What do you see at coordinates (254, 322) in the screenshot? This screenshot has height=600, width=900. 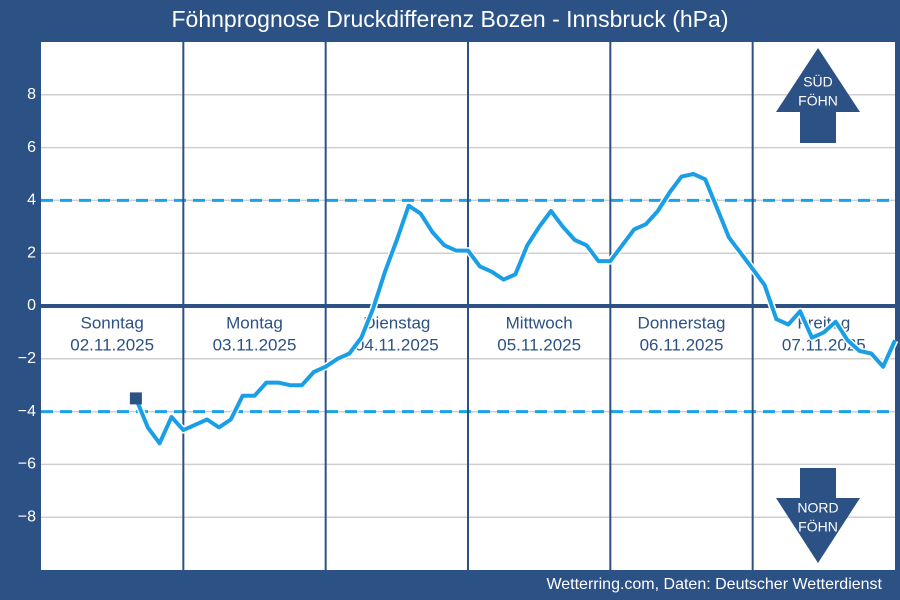 I see `day-name: Montag` at bounding box center [254, 322].